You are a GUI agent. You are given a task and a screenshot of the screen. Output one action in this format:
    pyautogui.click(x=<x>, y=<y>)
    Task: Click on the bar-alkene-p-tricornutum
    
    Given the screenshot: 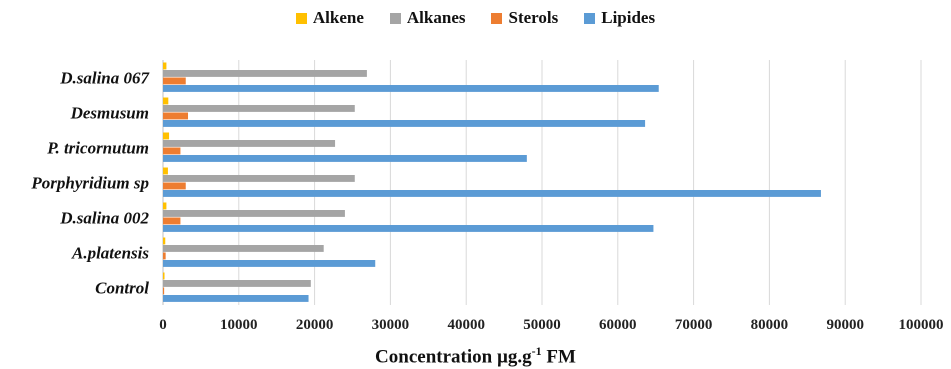 What is the action you would take?
    pyautogui.click(x=166, y=136)
    